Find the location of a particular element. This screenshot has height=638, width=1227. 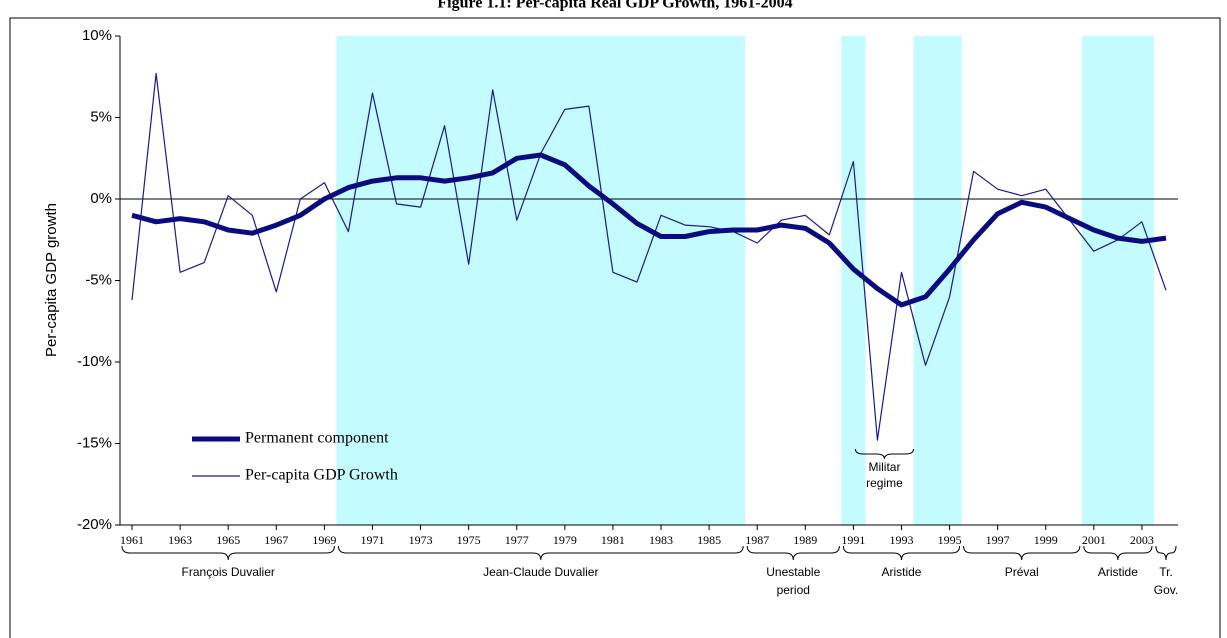

x-tick-label: 2001 is located at coordinates (1094, 540).